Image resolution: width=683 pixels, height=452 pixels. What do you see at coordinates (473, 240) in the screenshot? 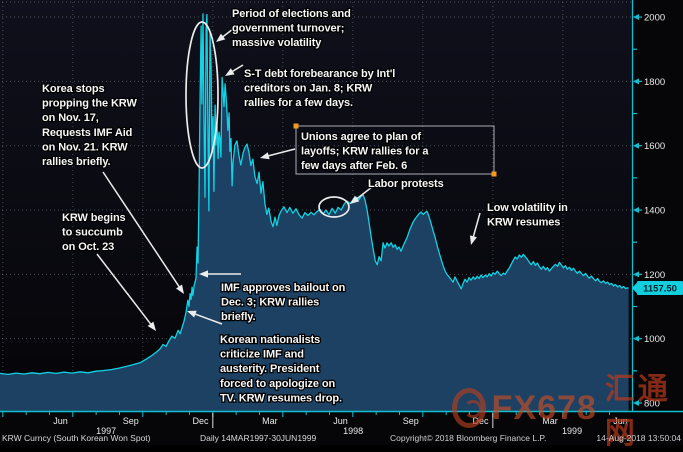
I see `annotation-arrowhead-low-volatility` at bounding box center [473, 240].